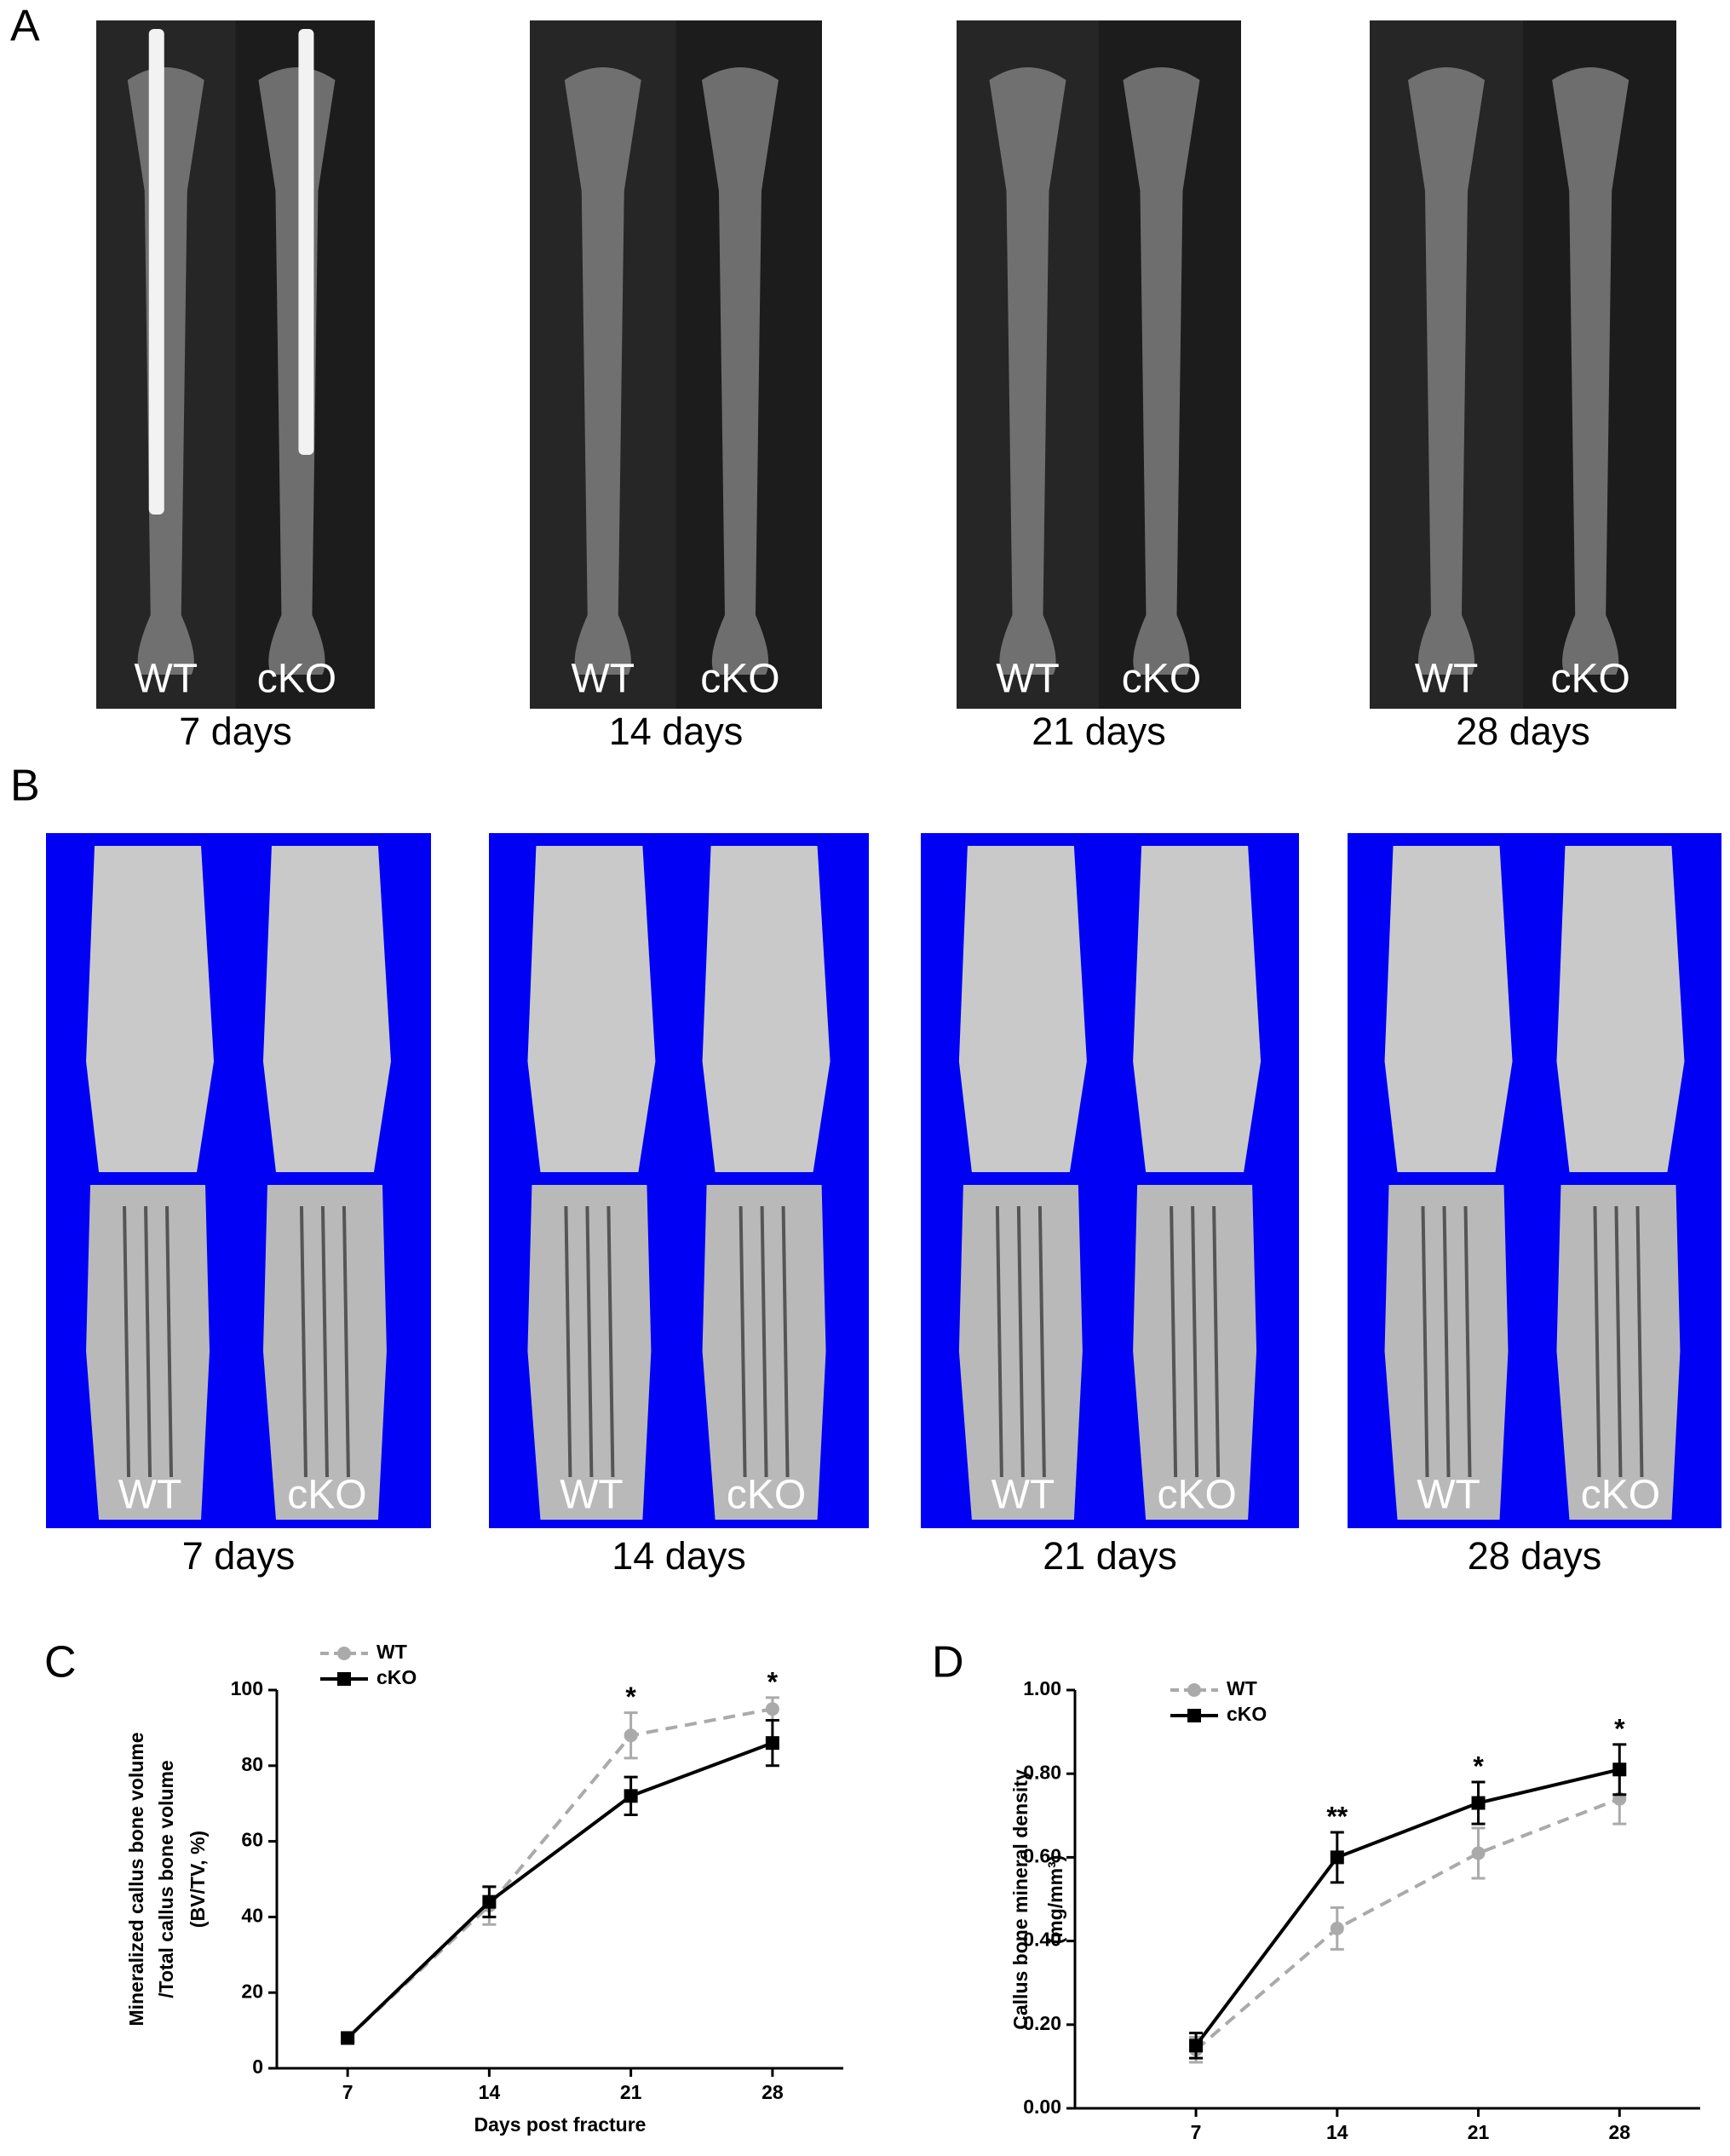  What do you see at coordinates (25, 786) in the screenshot?
I see `panel-letter: B` at bounding box center [25, 786].